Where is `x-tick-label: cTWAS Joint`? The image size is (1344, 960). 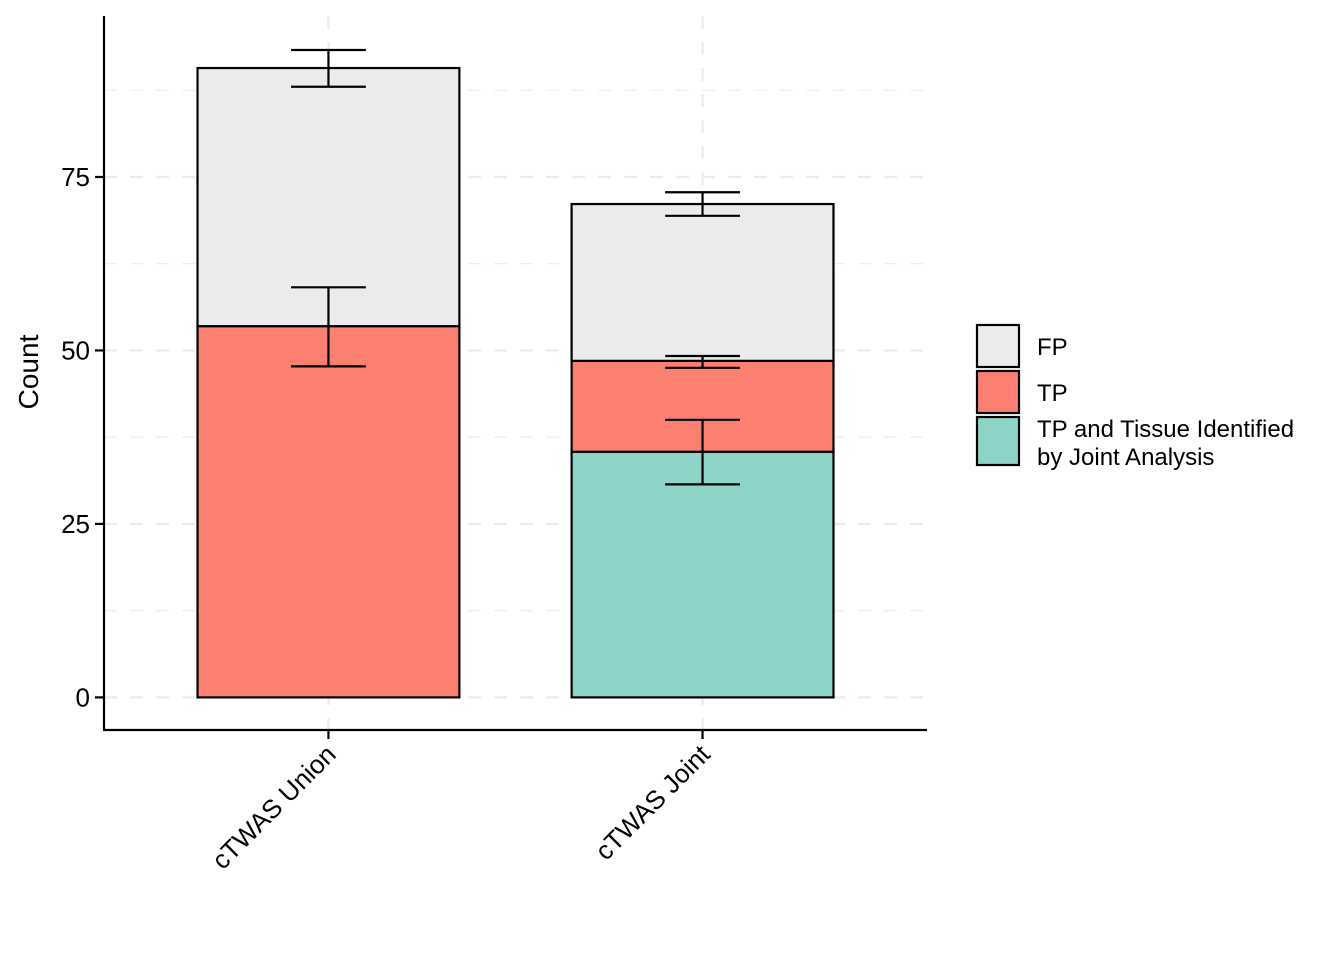
x-tick-label: cTWAS Joint is located at coordinates (652, 801).